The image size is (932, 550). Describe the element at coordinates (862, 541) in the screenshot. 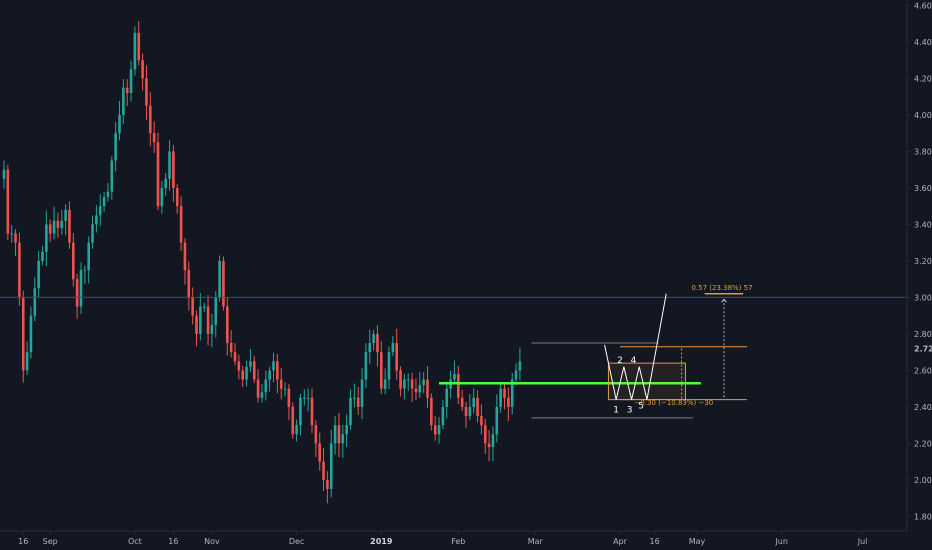

I see `time-tick-label: Jul` at that location.